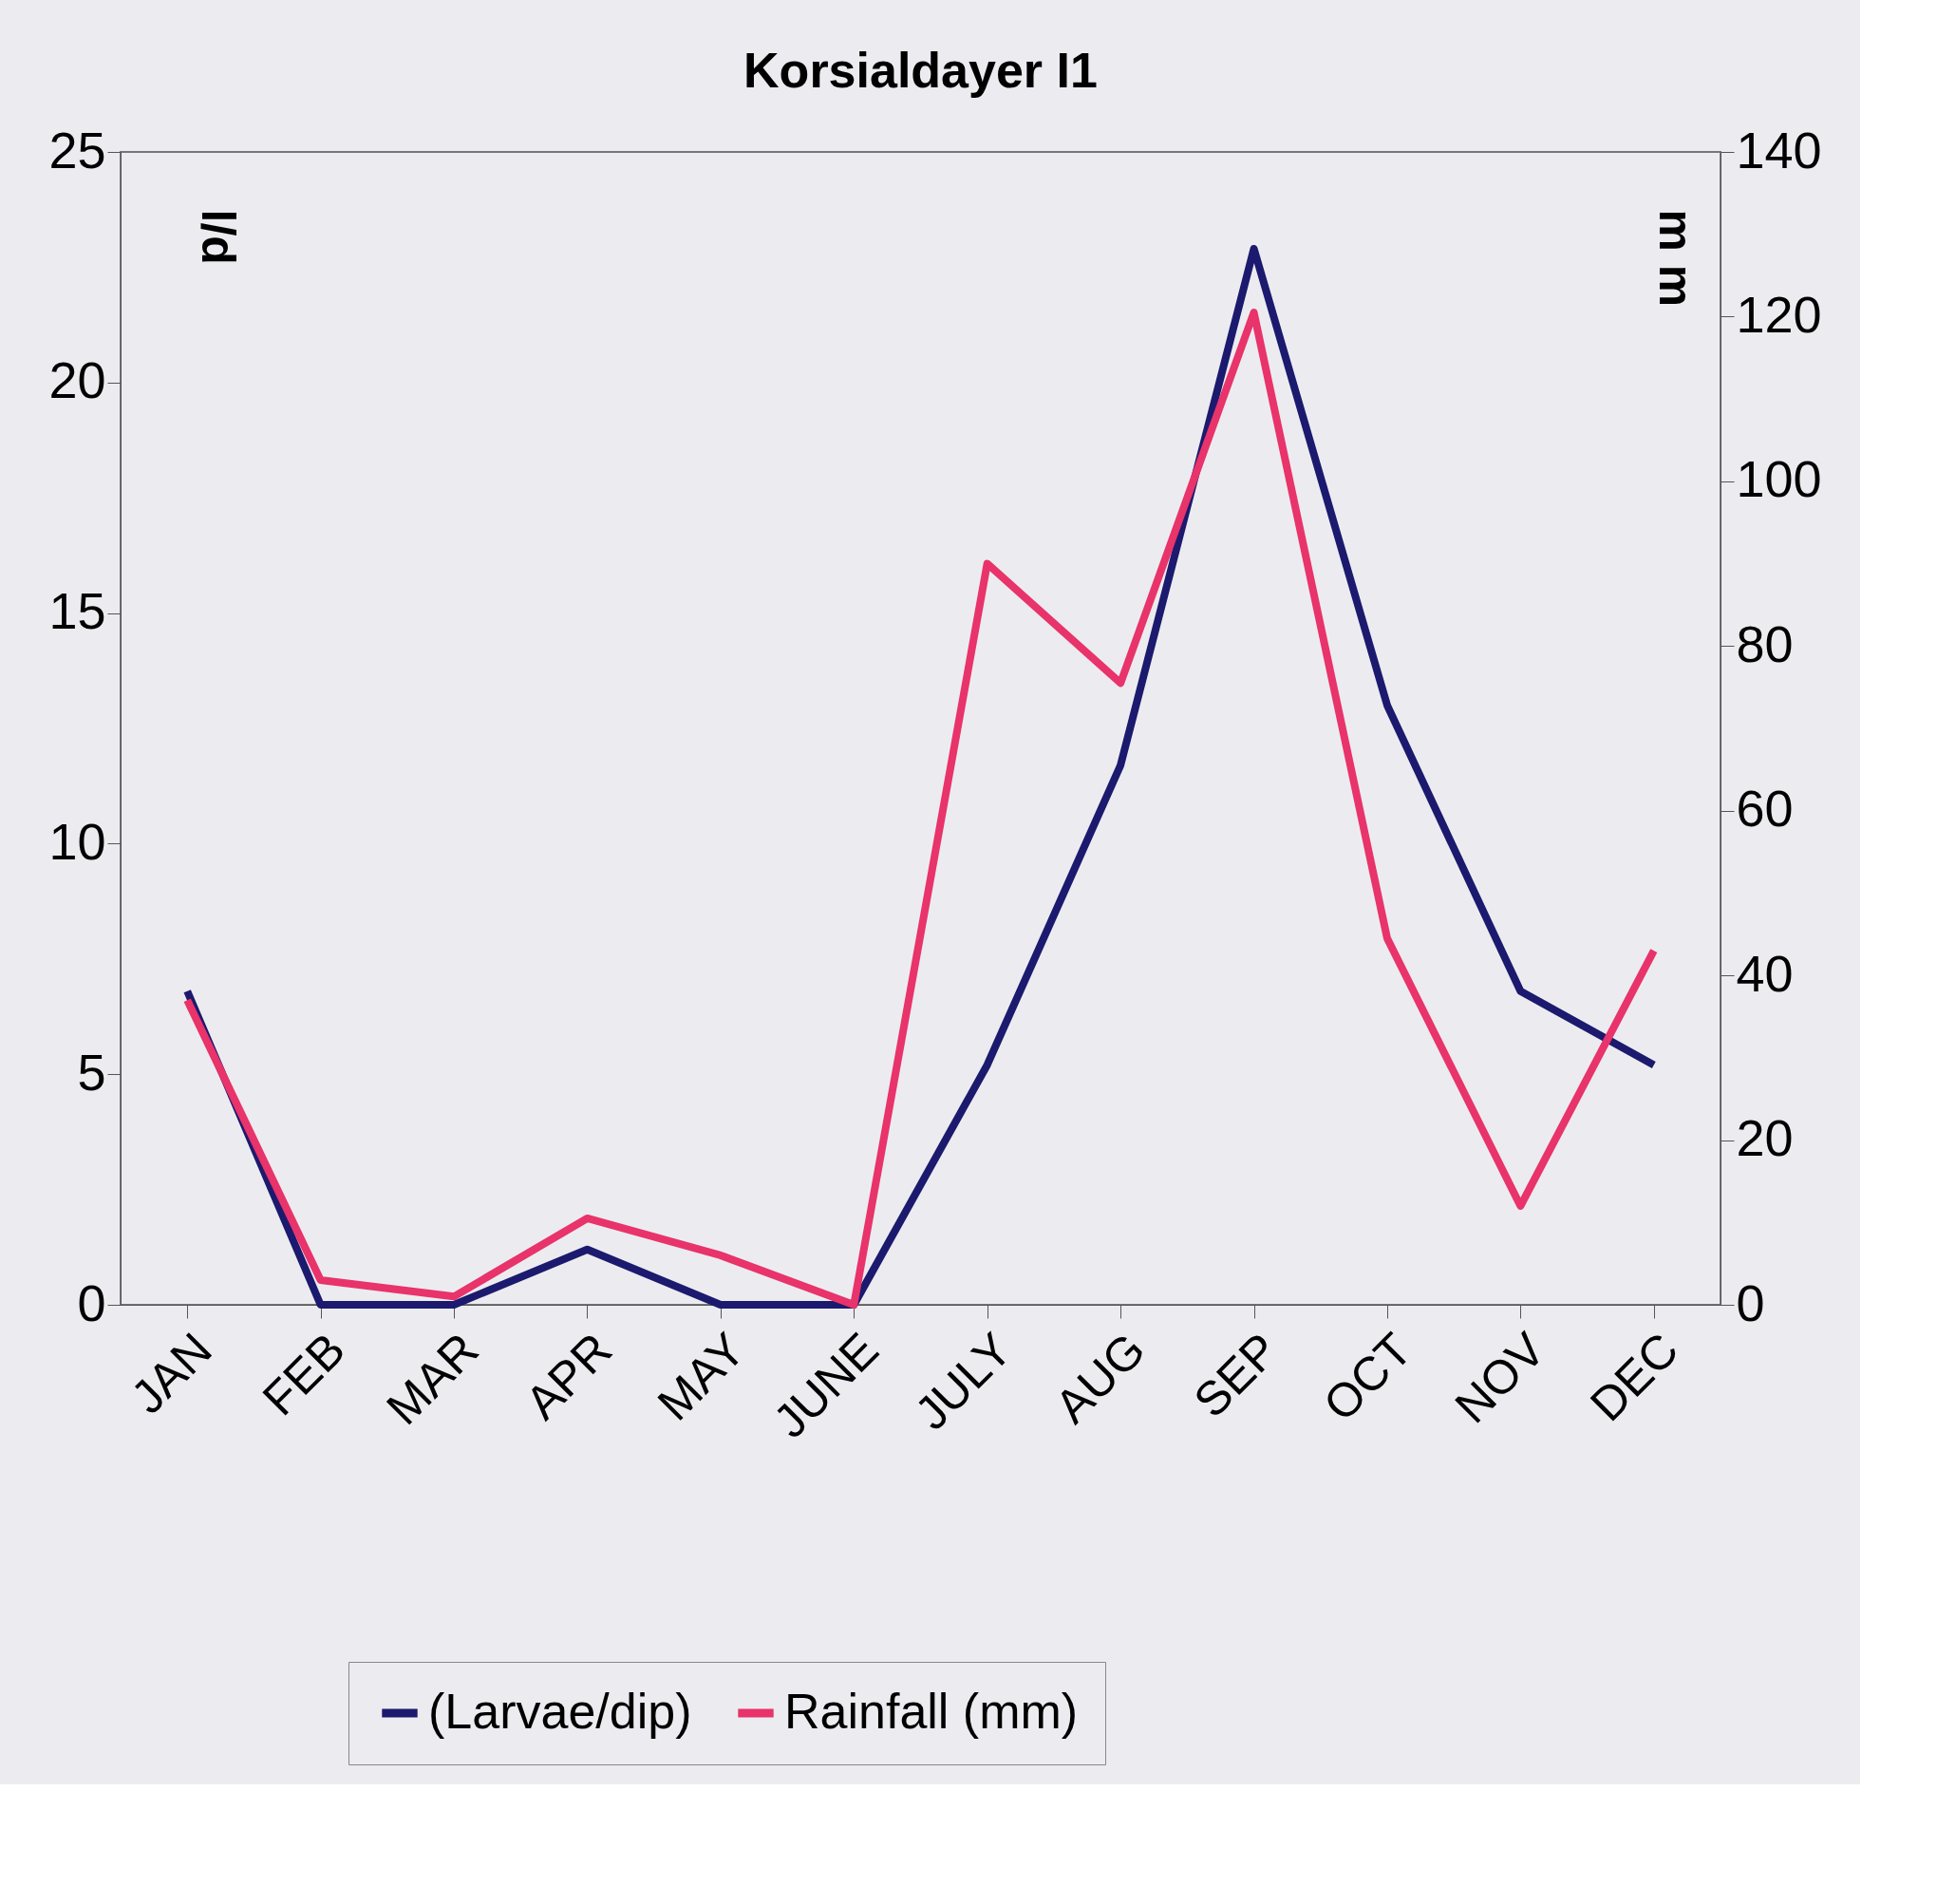  What do you see at coordinates (77, 841) in the screenshot?
I see `y-tick-label: 10` at bounding box center [77, 841].